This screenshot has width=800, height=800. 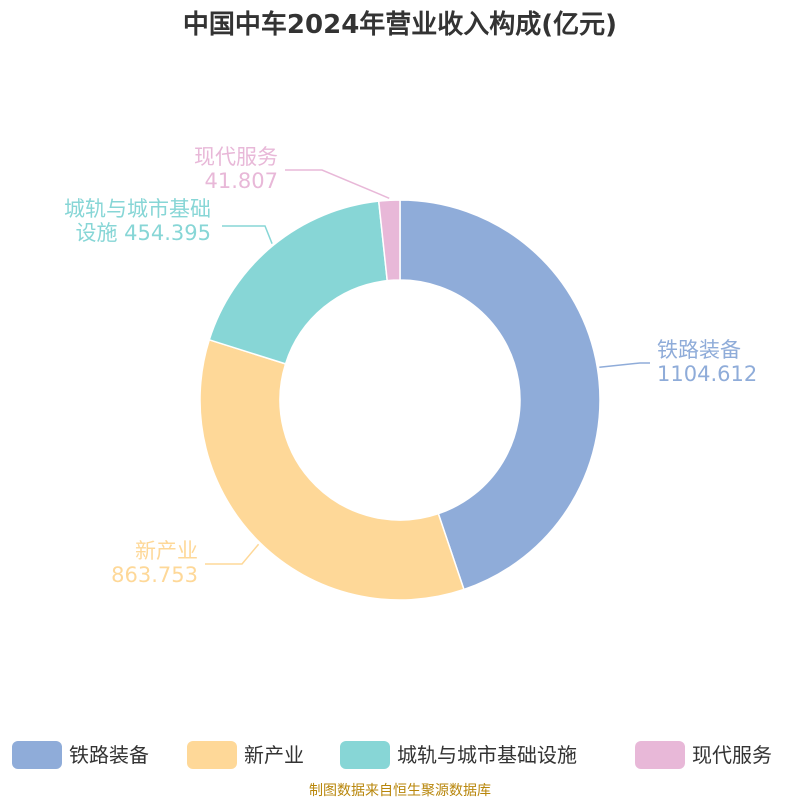 I want to click on slice-label-name-0: 铁路装备, so click(x=699, y=350).